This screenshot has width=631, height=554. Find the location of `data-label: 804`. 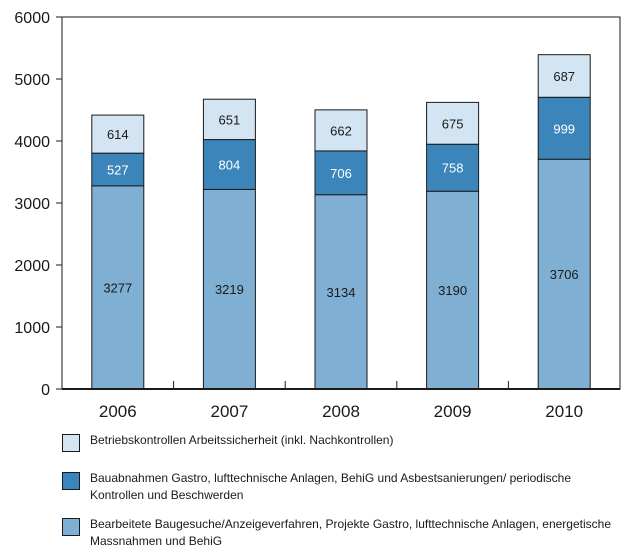

data-label: 804 is located at coordinates (230, 164).